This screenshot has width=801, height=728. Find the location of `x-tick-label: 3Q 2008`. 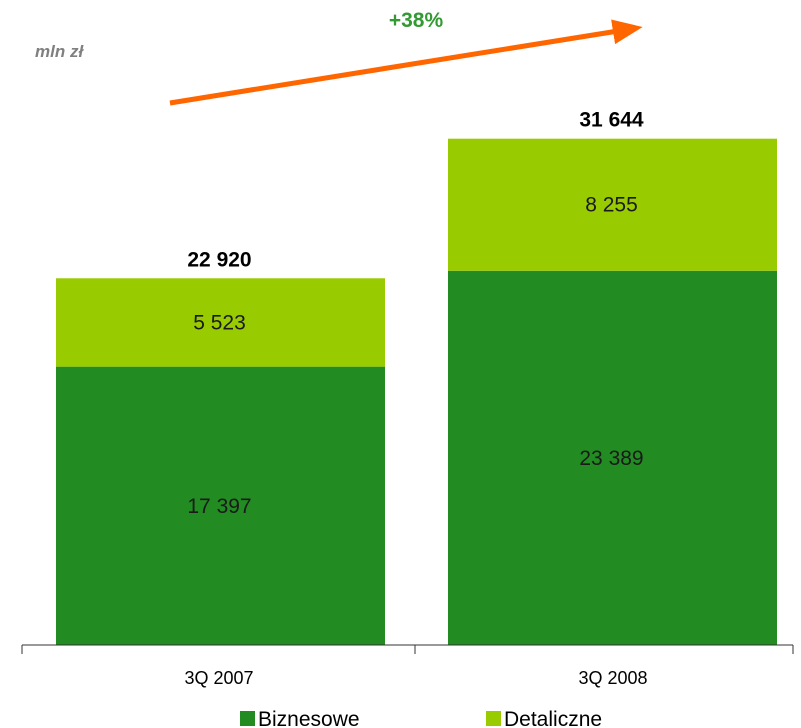

x-tick-label: 3Q 2008 is located at coordinates (612, 678).